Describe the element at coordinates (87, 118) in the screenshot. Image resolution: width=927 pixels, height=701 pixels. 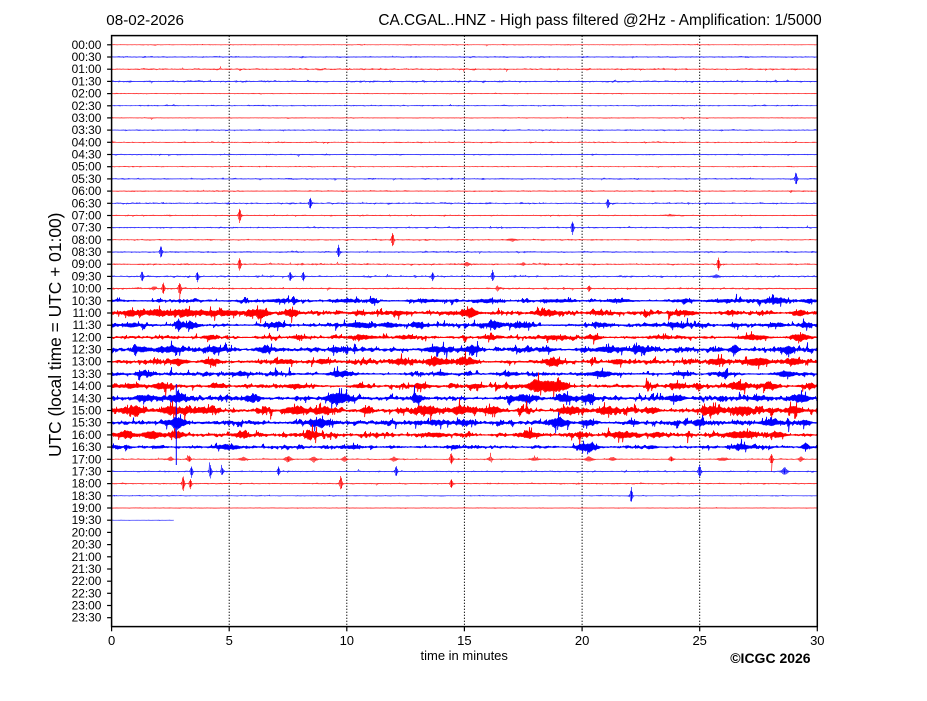
I see `svg-text: 03:00` at that location.